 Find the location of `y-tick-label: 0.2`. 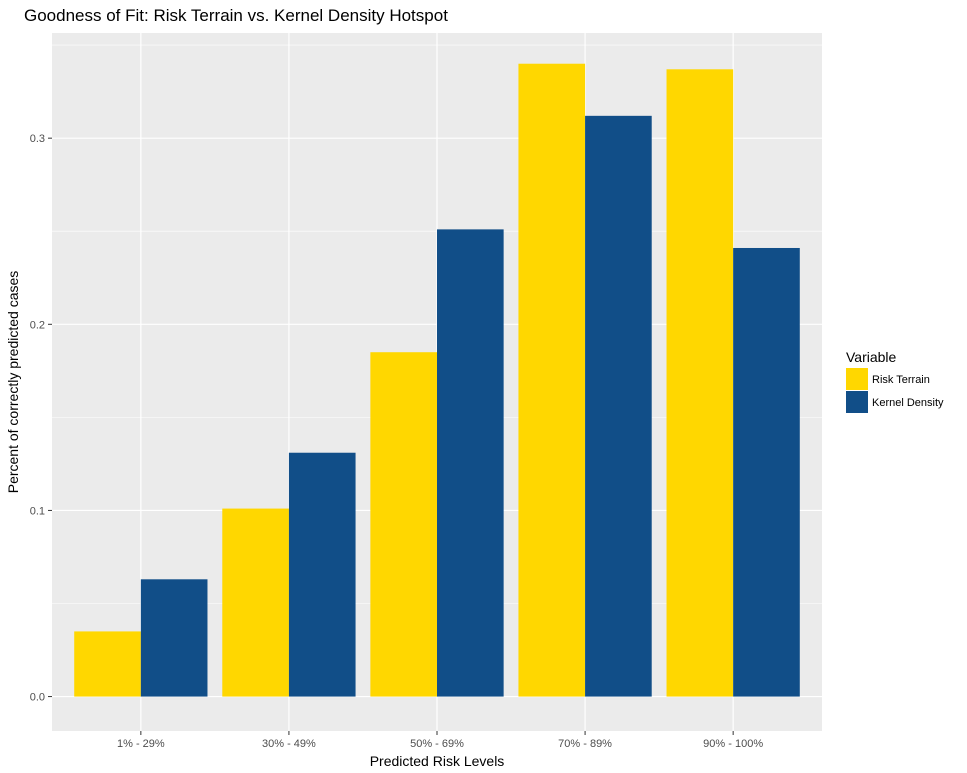

y-tick-label: 0.2 is located at coordinates (37, 325).